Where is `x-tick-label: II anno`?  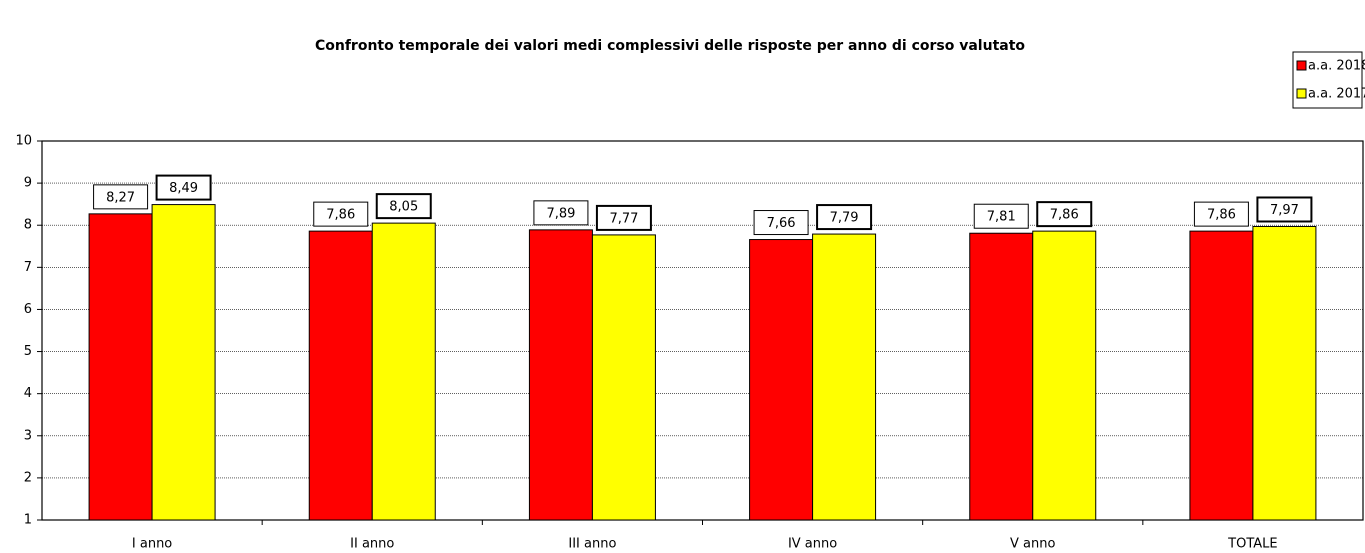
x-tick-label: II anno is located at coordinates (372, 544).